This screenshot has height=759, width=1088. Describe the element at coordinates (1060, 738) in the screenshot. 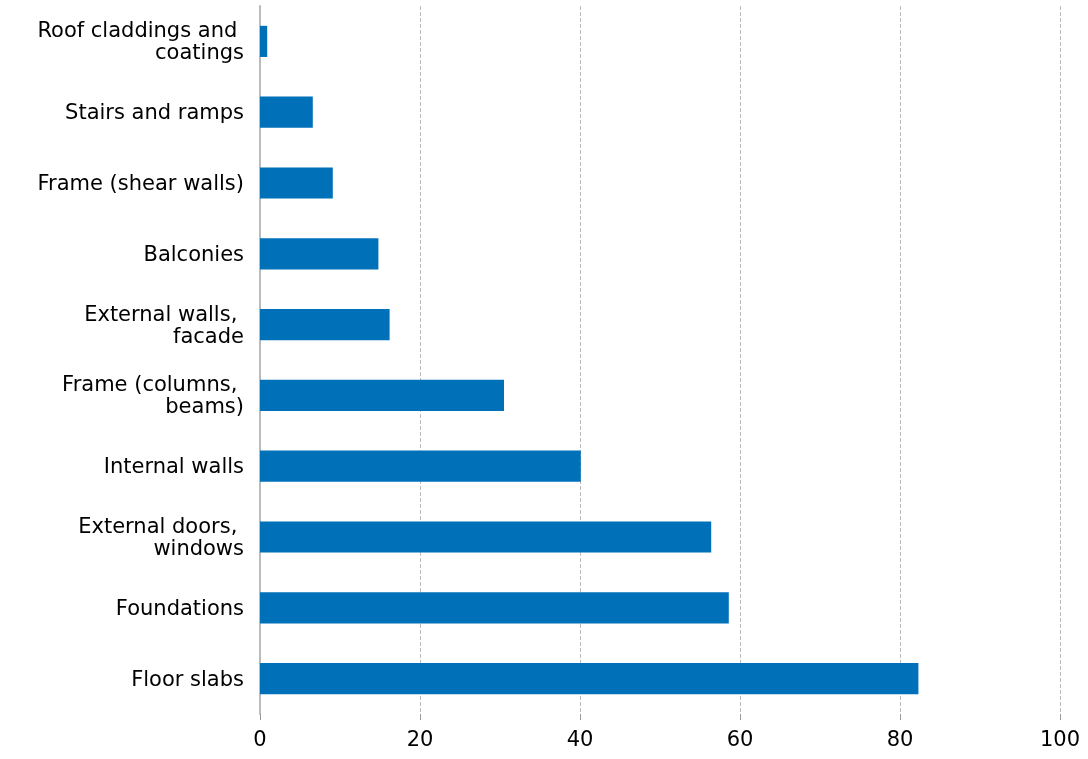

I see `x-tick-label: 100` at that location.